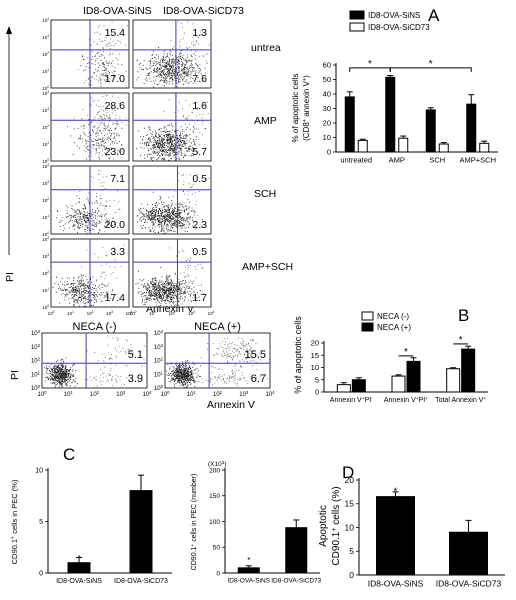  Describe the element at coordinates (217, 464) in the screenshot. I see `y-axis-multiplier: (X103)` at that location.